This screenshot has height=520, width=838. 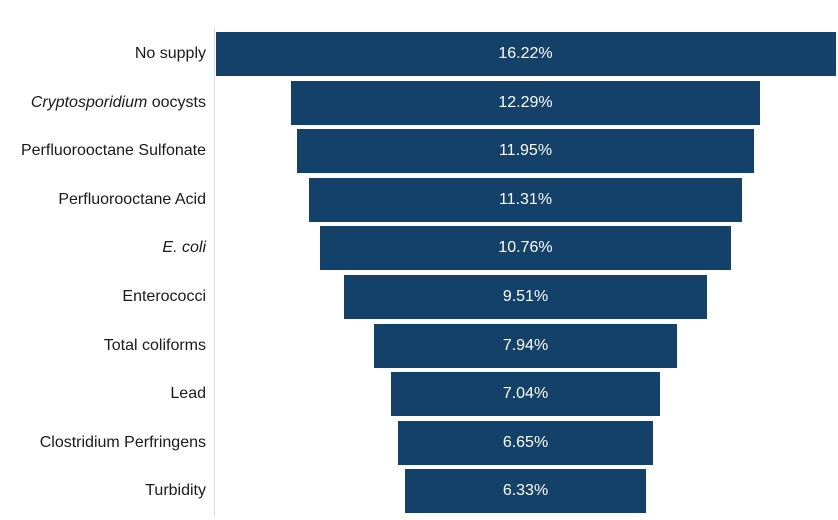 I want to click on category-tick-label: Perfluorooctane Acid, so click(x=132, y=200).